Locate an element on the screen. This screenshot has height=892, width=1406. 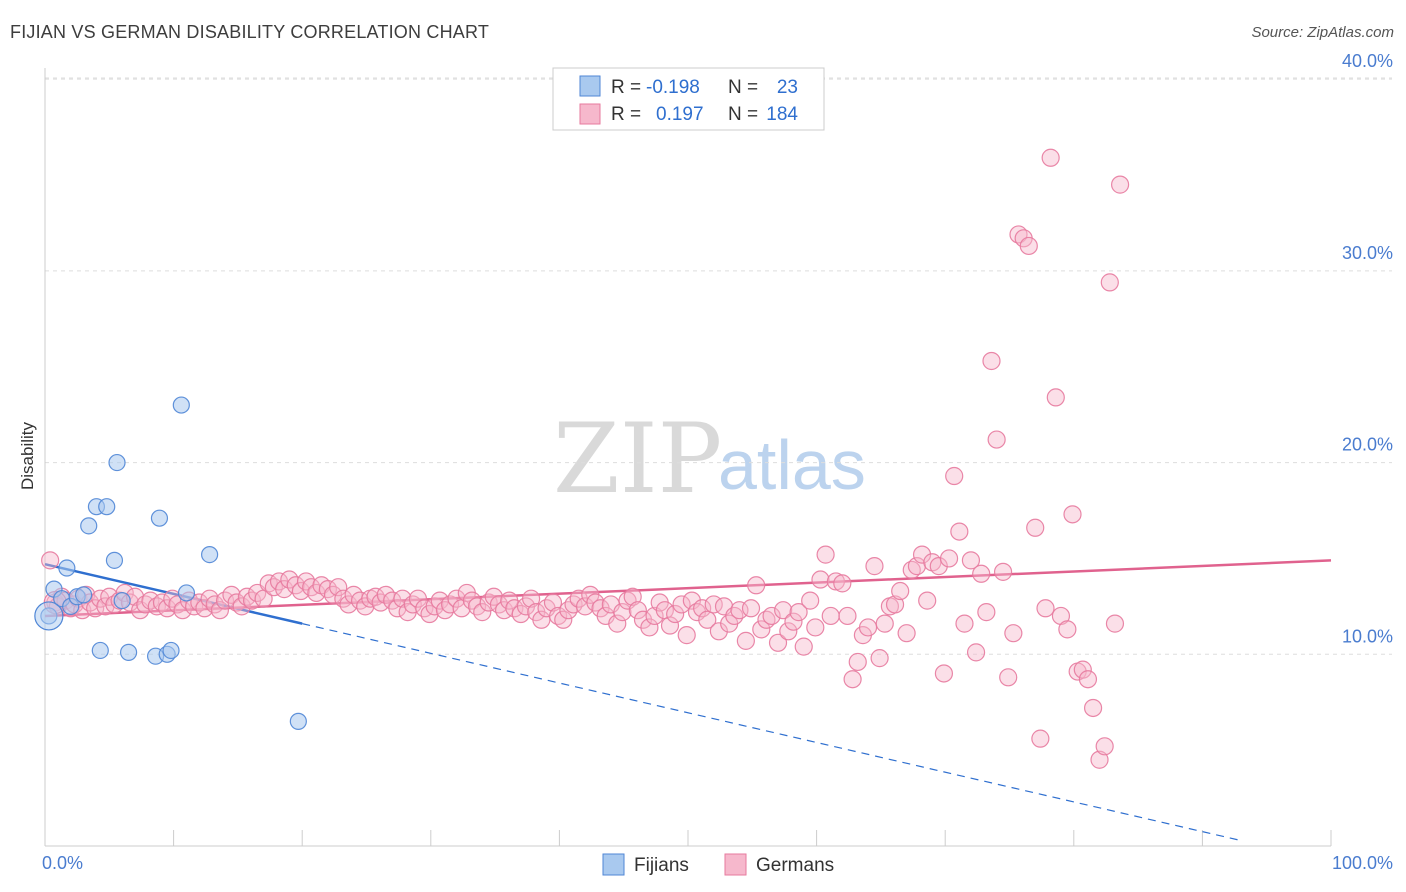
fijian-trend-line is located at coordinates (173, 593).